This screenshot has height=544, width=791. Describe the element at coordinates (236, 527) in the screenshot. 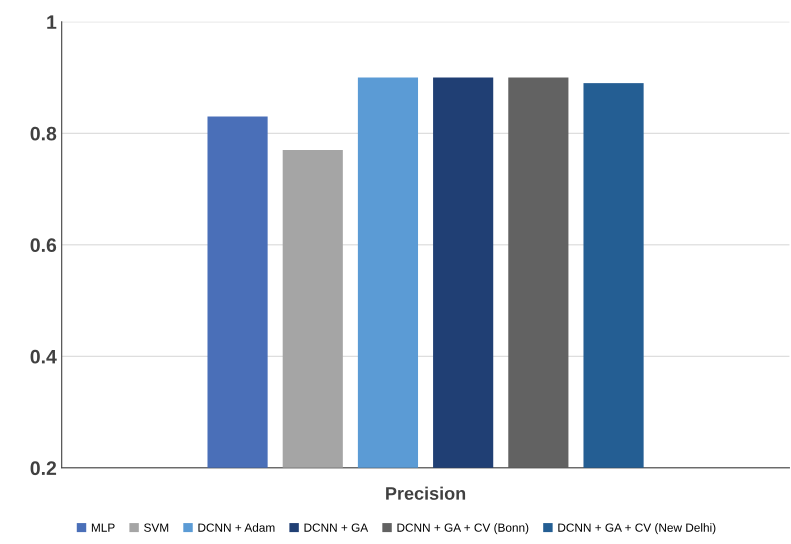

I see `legend-label: DCNN + Adam` at that location.